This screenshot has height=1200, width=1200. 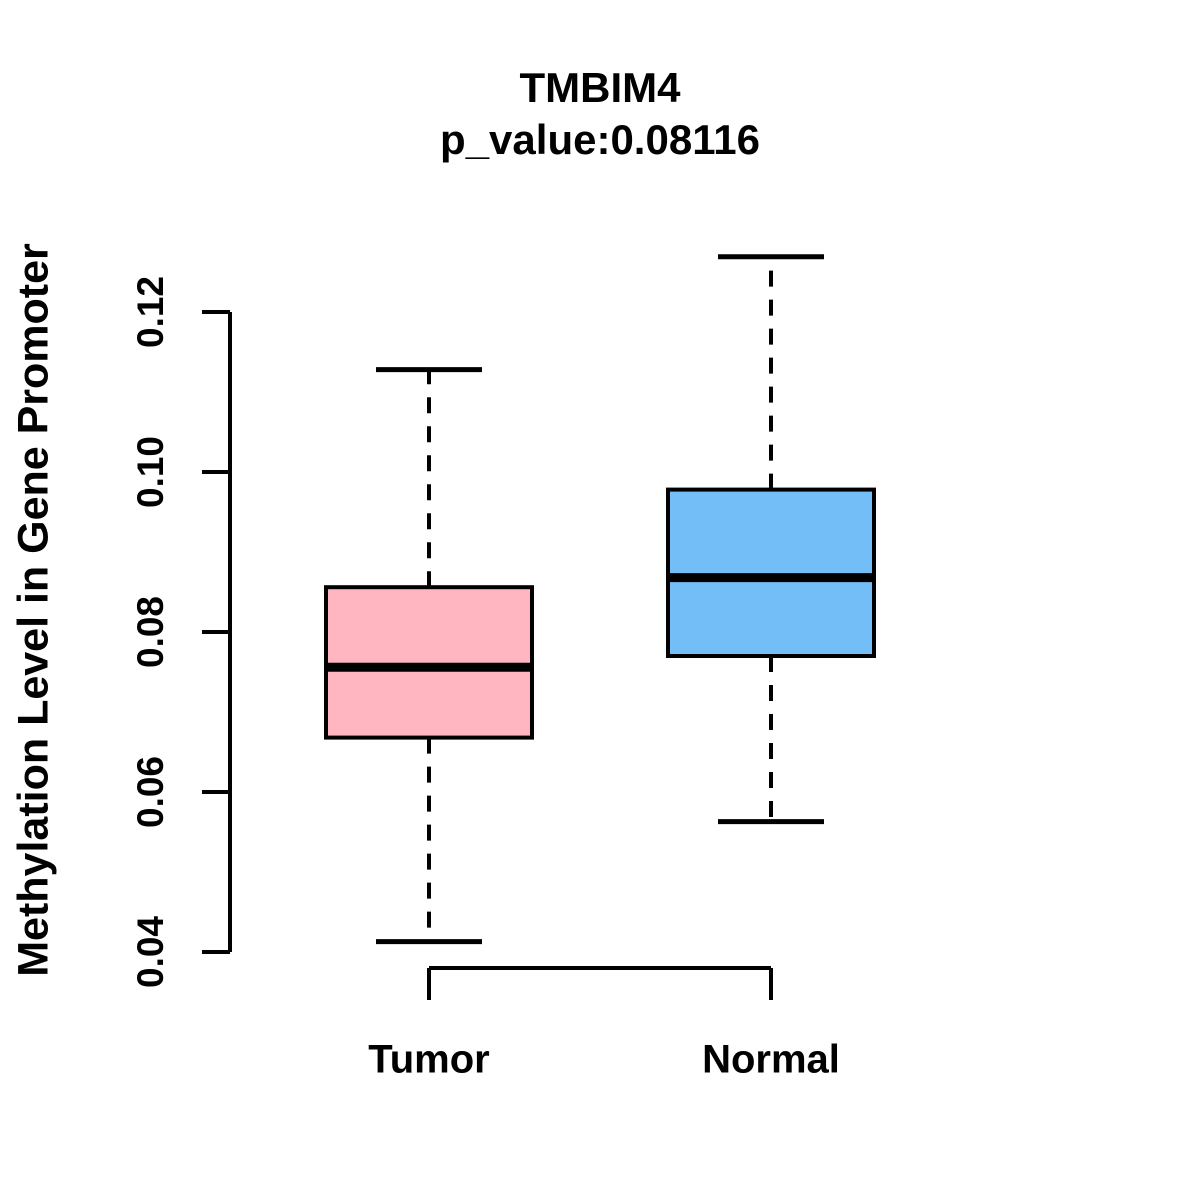 What do you see at coordinates (600, 139) in the screenshot?
I see `chart-subtitle-pvalue: p_value:0.08116` at bounding box center [600, 139].